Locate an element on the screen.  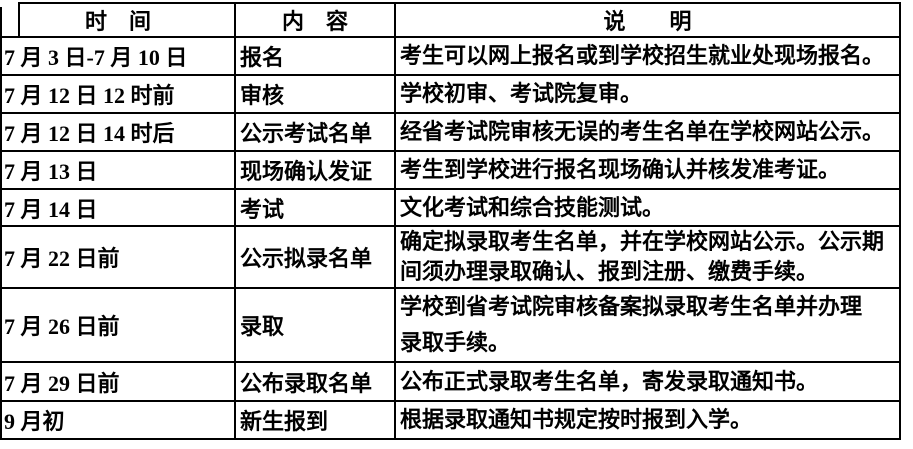
table-row: 7 月 13 日 现场确认发证 考生到学校进行报名现场确认并核发准考证。 is located at coordinates (450, 170).